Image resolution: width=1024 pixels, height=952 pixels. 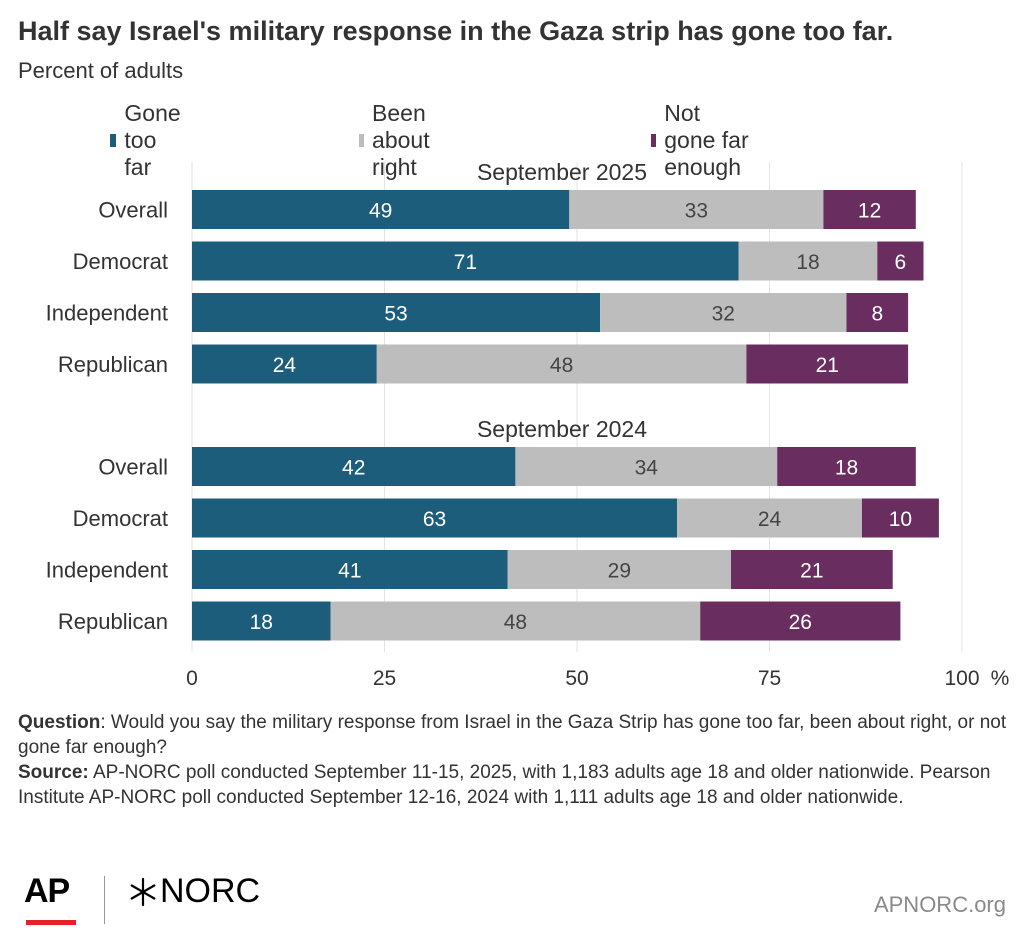 What do you see at coordinates (101, 70) in the screenshot?
I see `chart-subtitle: Percent of adults` at bounding box center [101, 70].